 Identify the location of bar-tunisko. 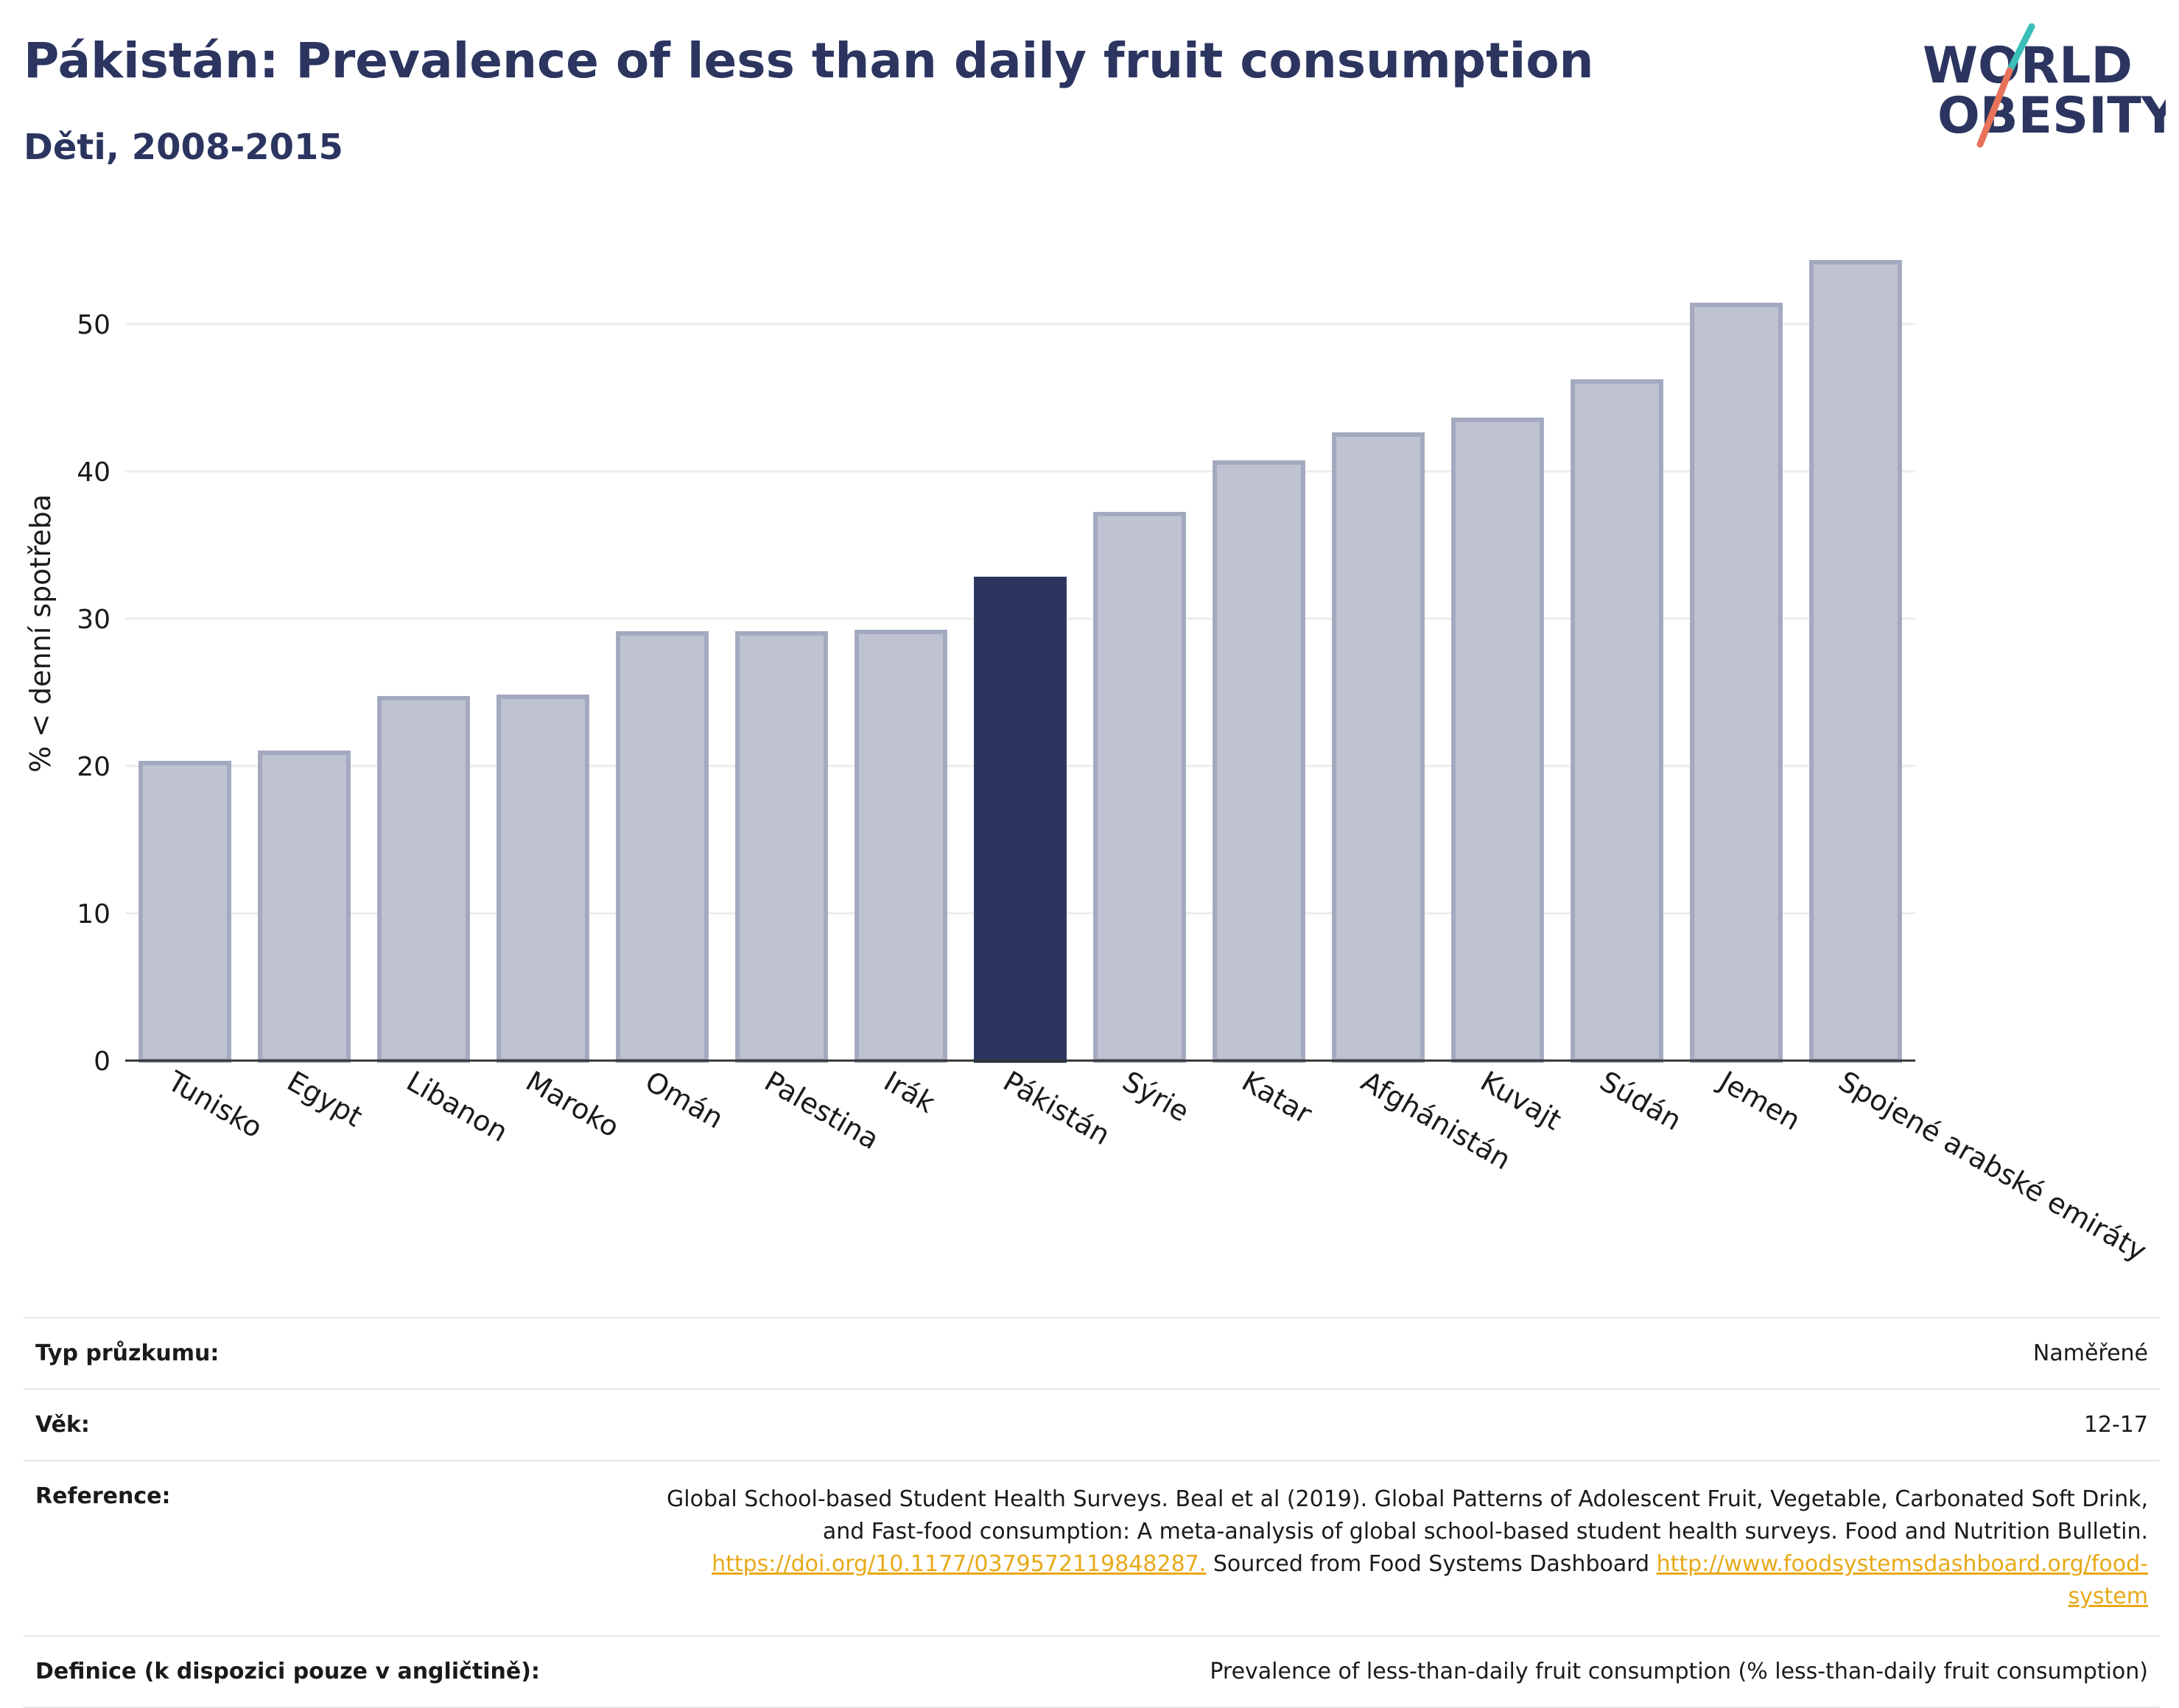
(184, 912).